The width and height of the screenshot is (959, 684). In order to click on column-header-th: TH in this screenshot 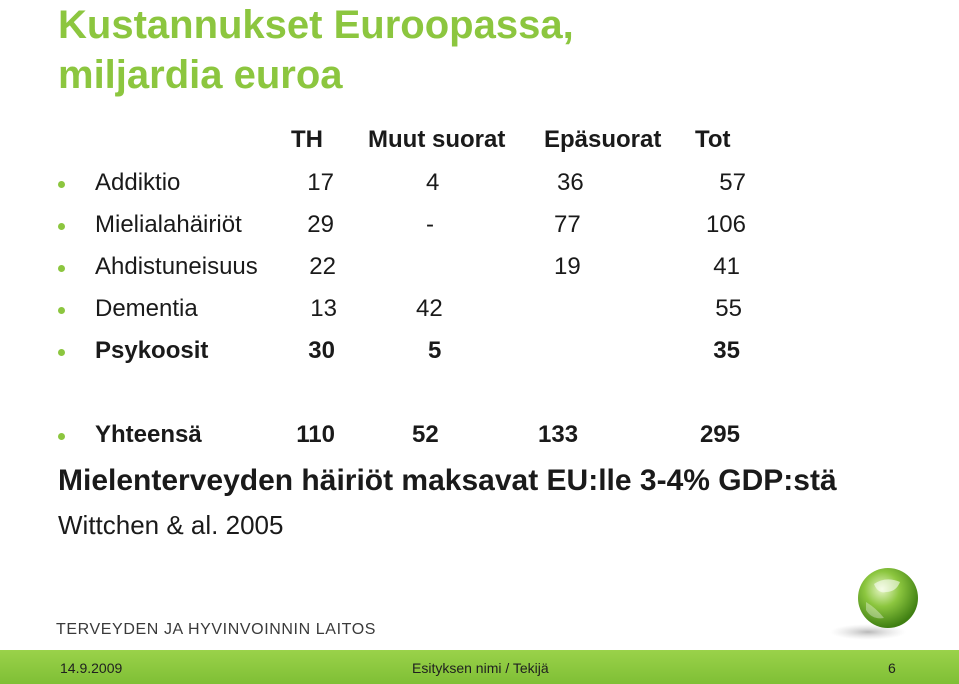, I will do `click(307, 139)`.